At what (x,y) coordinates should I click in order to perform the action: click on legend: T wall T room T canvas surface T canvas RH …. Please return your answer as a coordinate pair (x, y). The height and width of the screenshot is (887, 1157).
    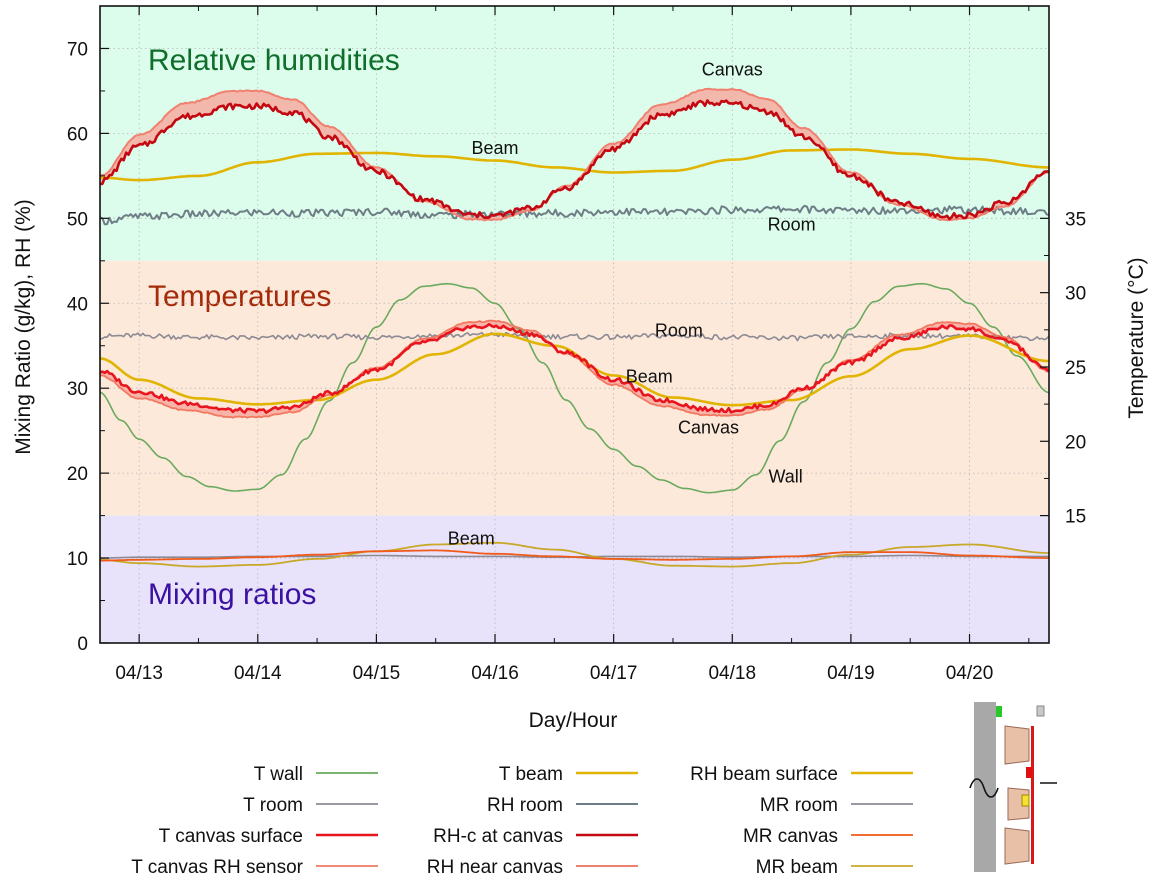
    Looking at the image, I should click on (522, 821).